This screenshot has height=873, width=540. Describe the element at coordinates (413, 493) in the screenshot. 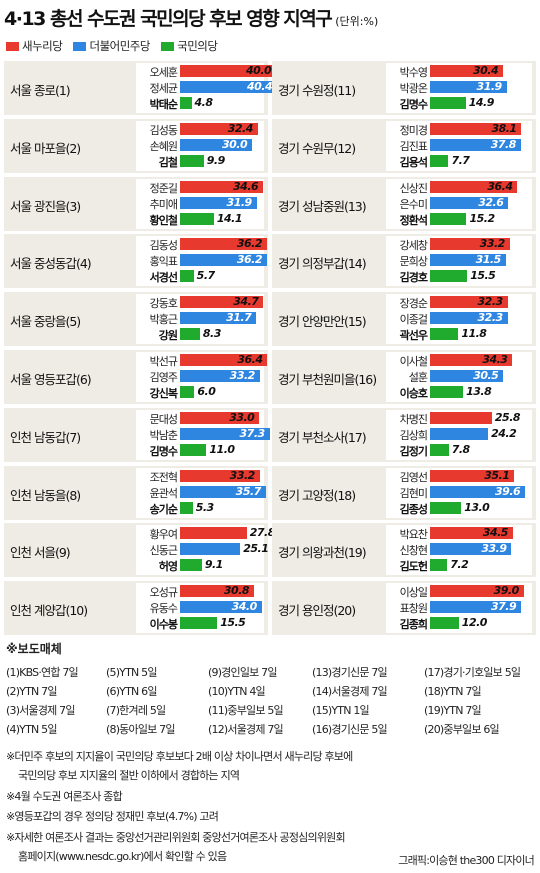

I see `candidate-name: 김현미` at that location.